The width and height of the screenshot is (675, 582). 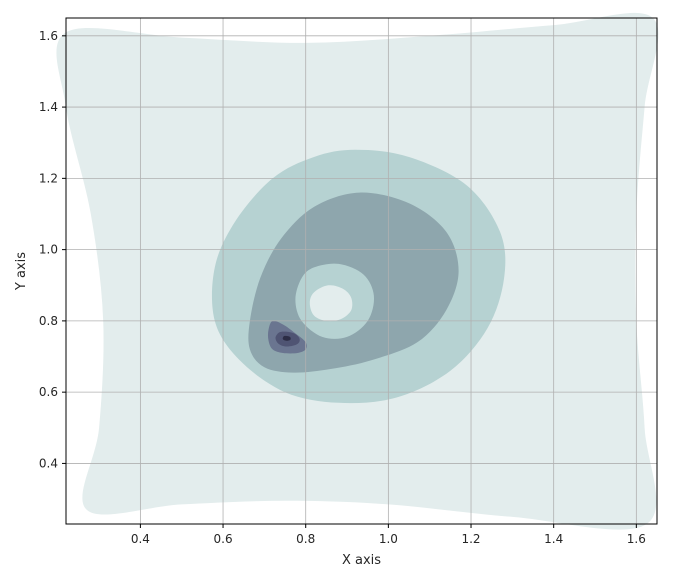 I want to click on y-tick-label-1: 0.6, so click(x=48, y=392).